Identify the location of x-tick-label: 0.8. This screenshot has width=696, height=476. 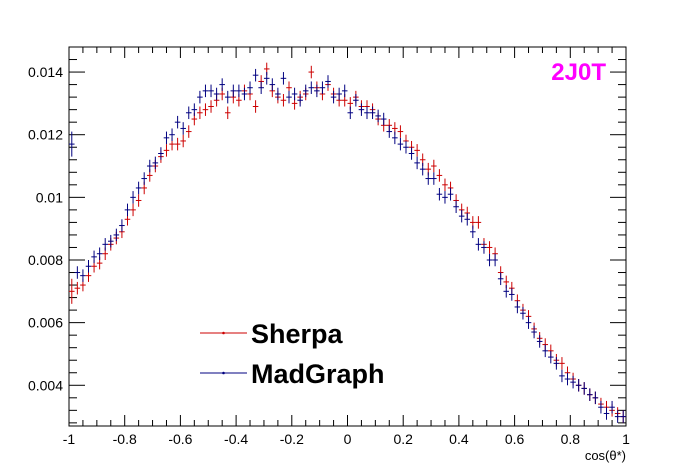
(571, 439).